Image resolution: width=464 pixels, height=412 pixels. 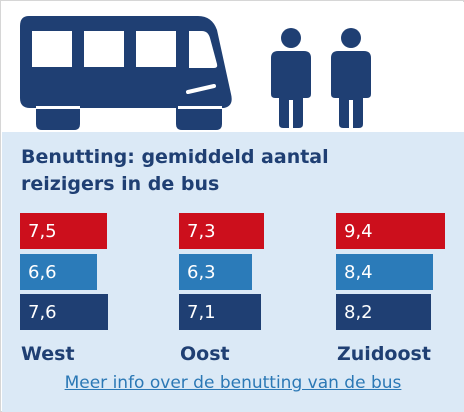 What do you see at coordinates (205, 354) in the screenshot?
I see `region-label: Oost` at bounding box center [205, 354].